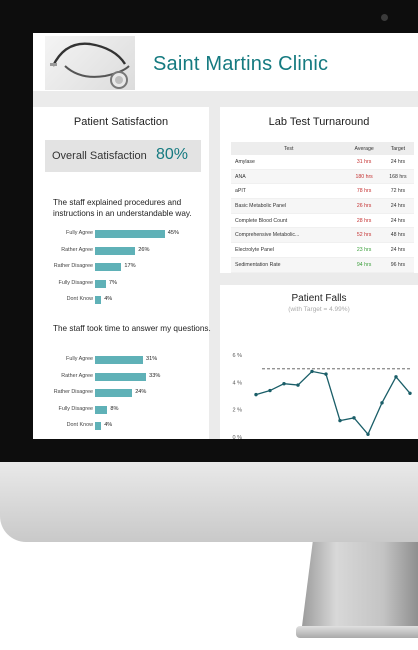 This screenshot has height=650, width=418. Describe the element at coordinates (289, 191) in the screenshot. I see `lab-test-name: aPIT` at that location.